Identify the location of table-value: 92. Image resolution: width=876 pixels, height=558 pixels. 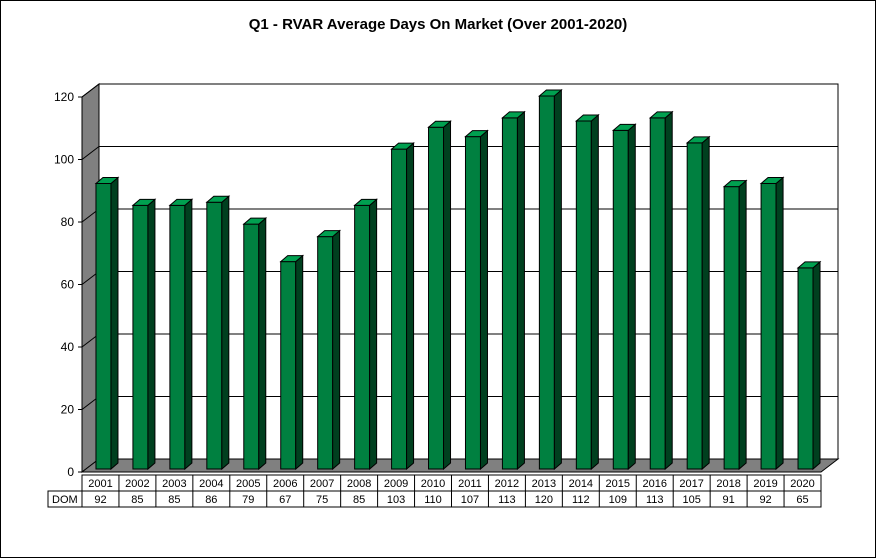
(100, 500).